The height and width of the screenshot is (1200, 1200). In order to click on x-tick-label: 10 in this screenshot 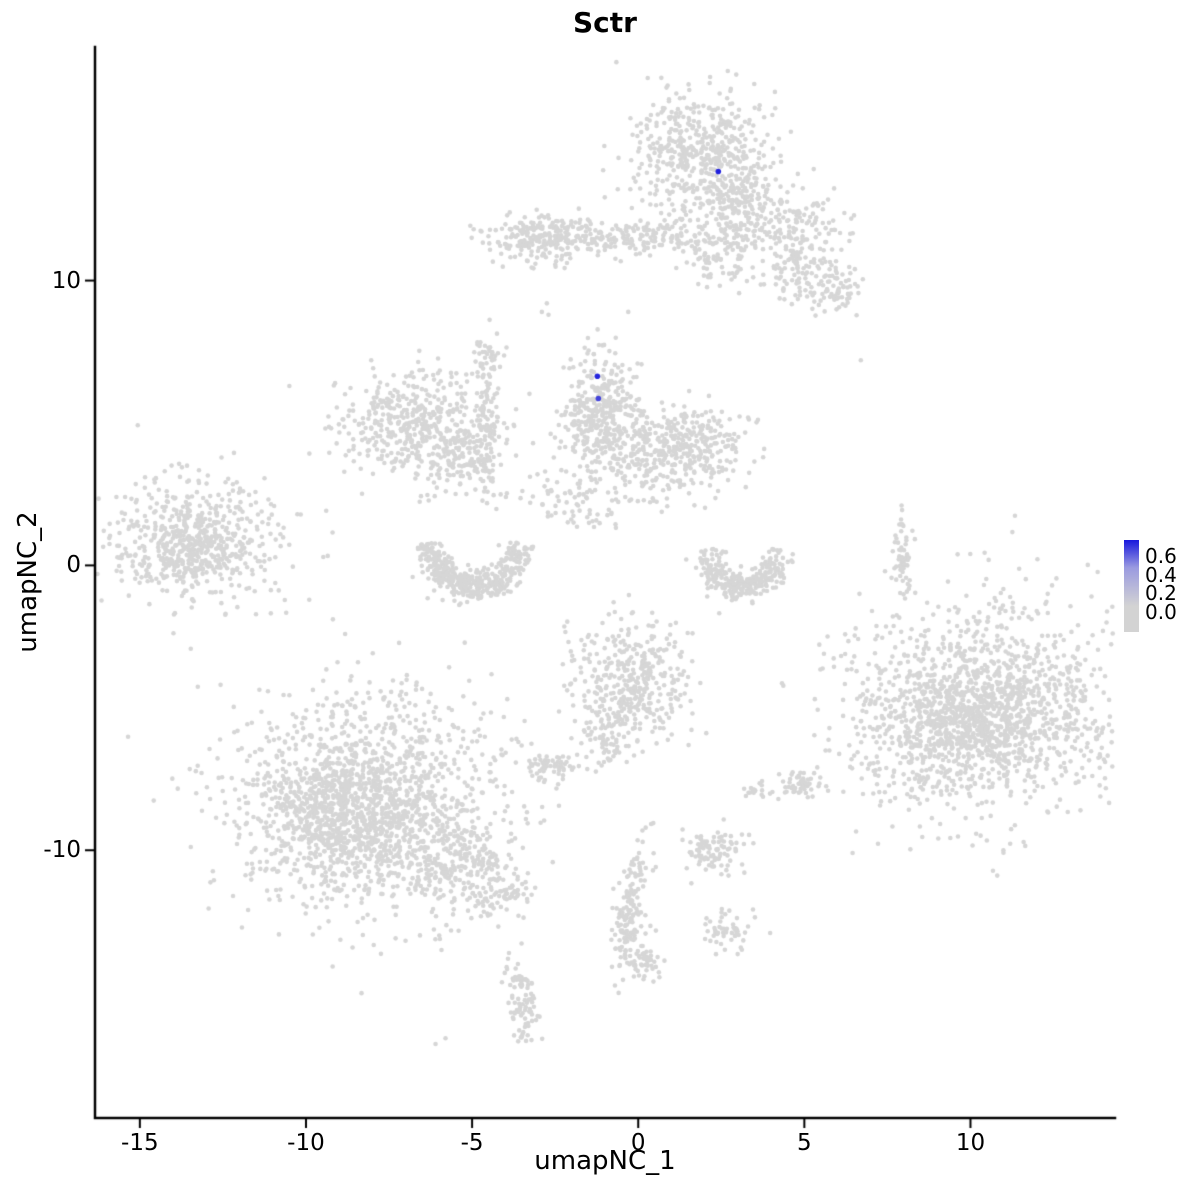, I will do `click(970, 1143)`.